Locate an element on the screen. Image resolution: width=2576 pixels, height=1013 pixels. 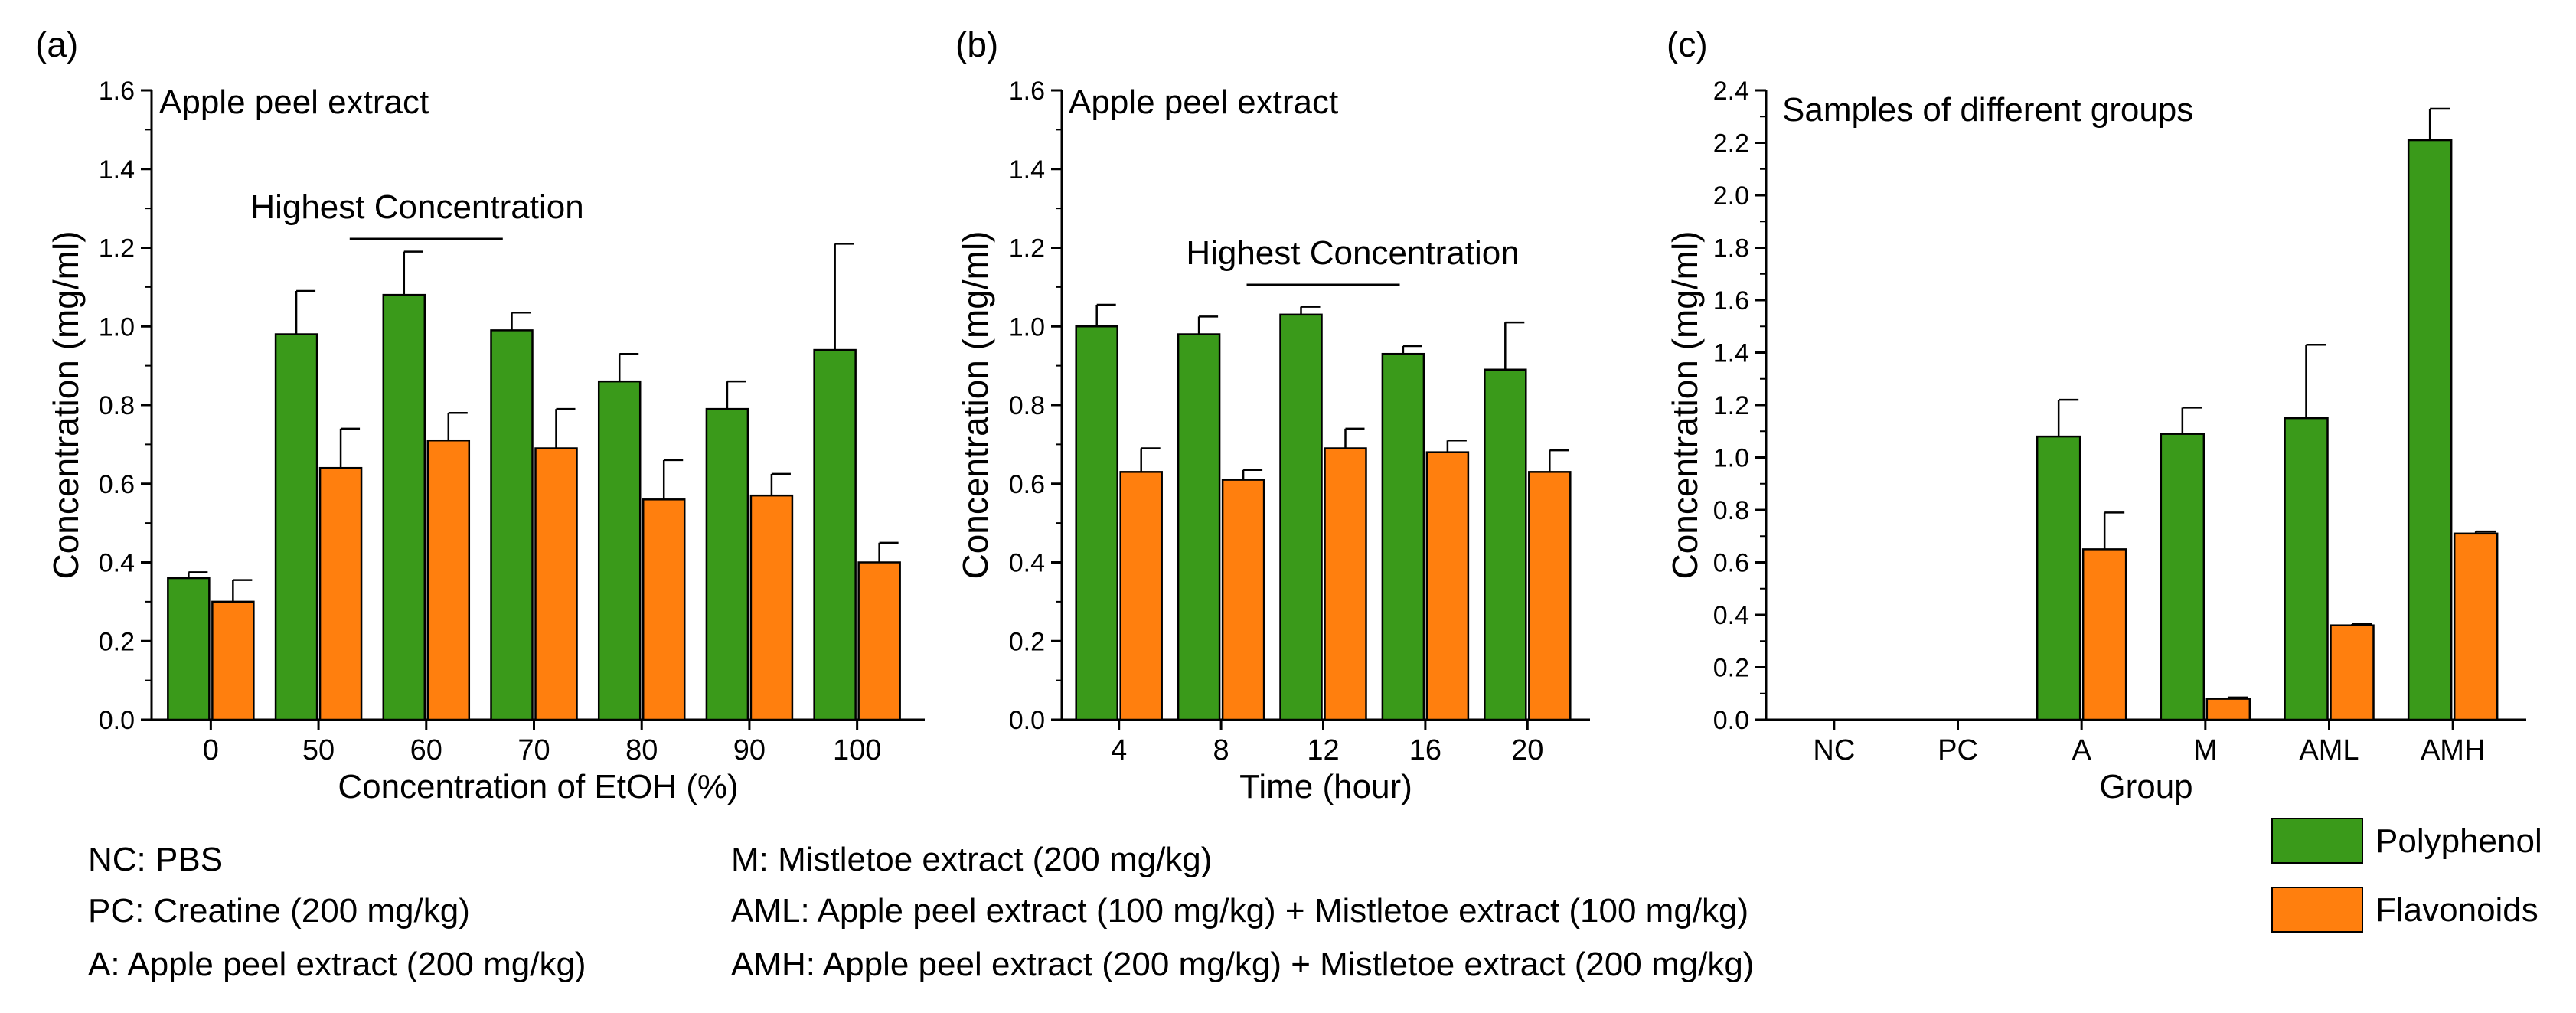
legend-label-flavonoids: Flavonoids is located at coordinates (2456, 910).